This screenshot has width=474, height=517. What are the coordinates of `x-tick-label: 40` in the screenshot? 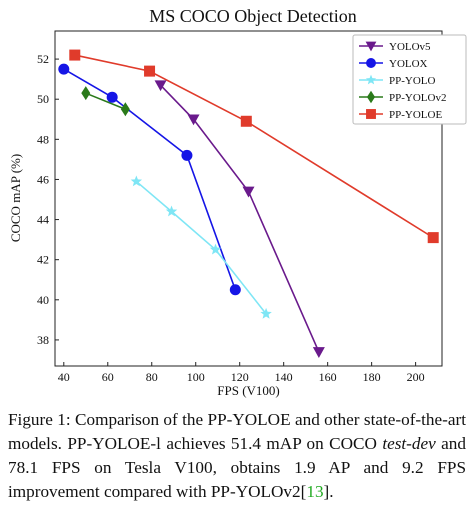 It's located at (64, 377).